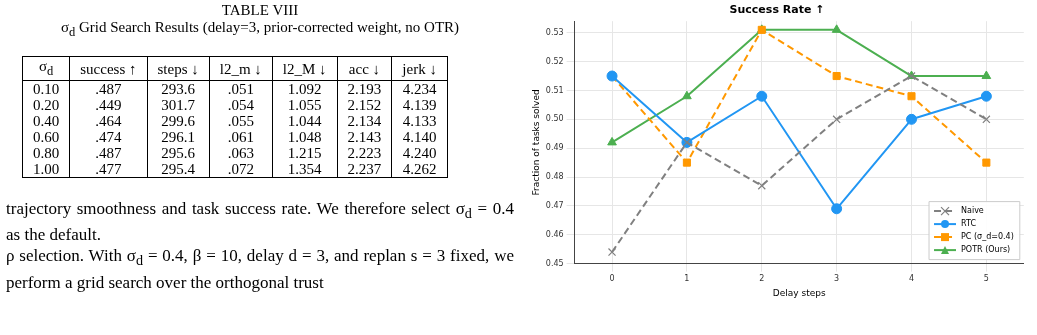 Image resolution: width=1037 pixels, height=335 pixels. What do you see at coordinates (554, 90) in the screenshot?
I see `y-tick-label: 0.51` at bounding box center [554, 90].